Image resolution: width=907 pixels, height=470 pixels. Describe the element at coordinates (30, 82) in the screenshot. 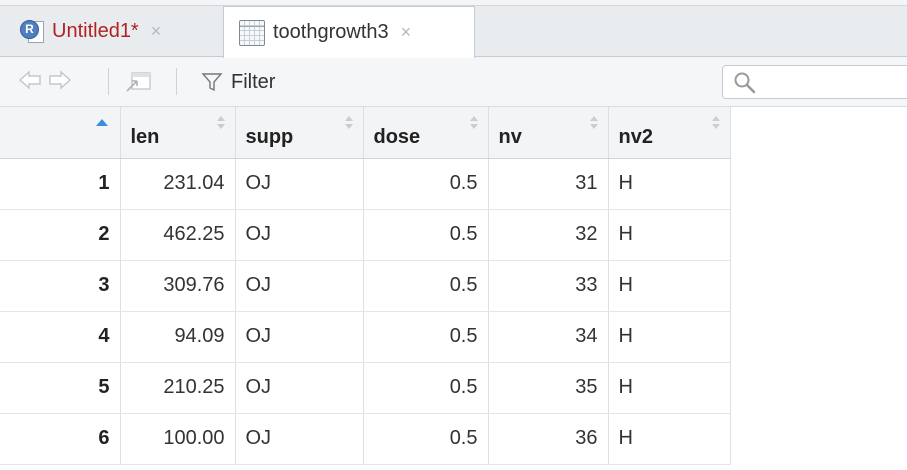

I see `back-arrow-icon` at that location.